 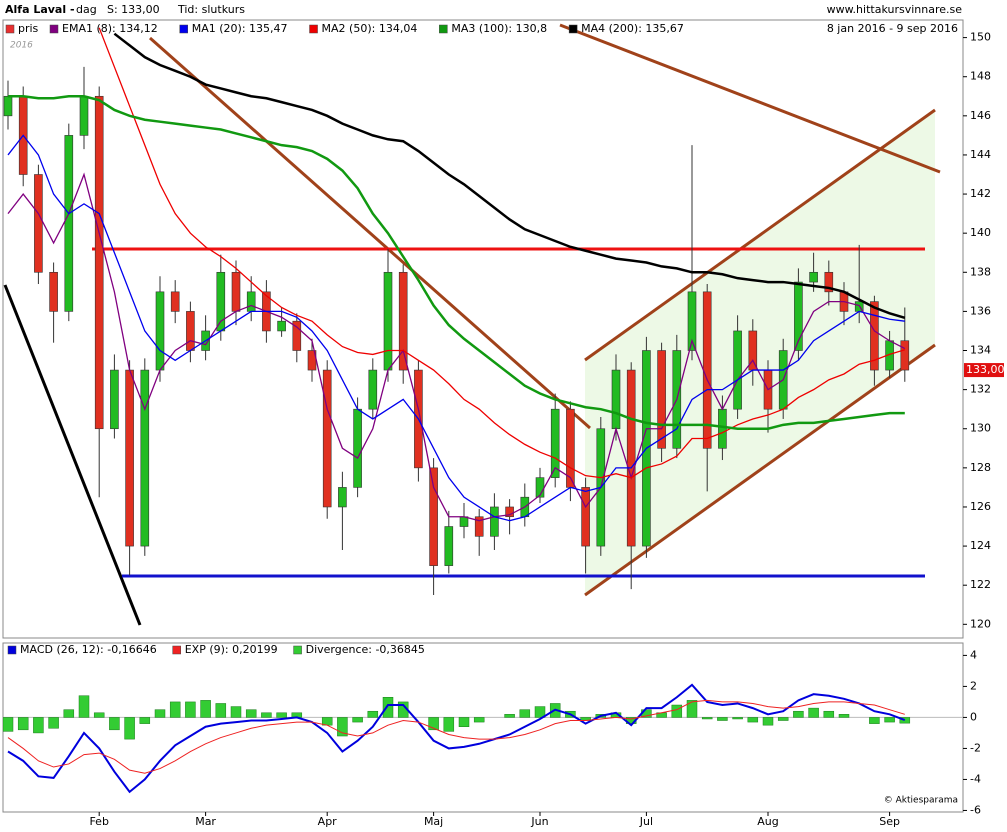 I want to click on price-type: Tid: slutkurs, so click(x=211, y=9).